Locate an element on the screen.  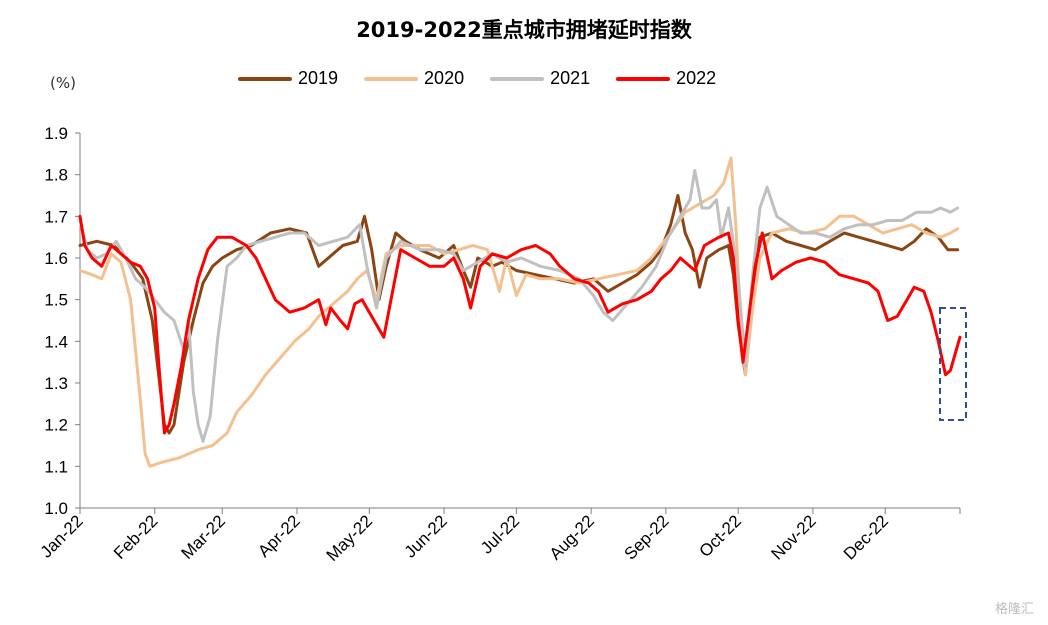
legend-item-2022: 2022 is located at coordinates (666, 78).